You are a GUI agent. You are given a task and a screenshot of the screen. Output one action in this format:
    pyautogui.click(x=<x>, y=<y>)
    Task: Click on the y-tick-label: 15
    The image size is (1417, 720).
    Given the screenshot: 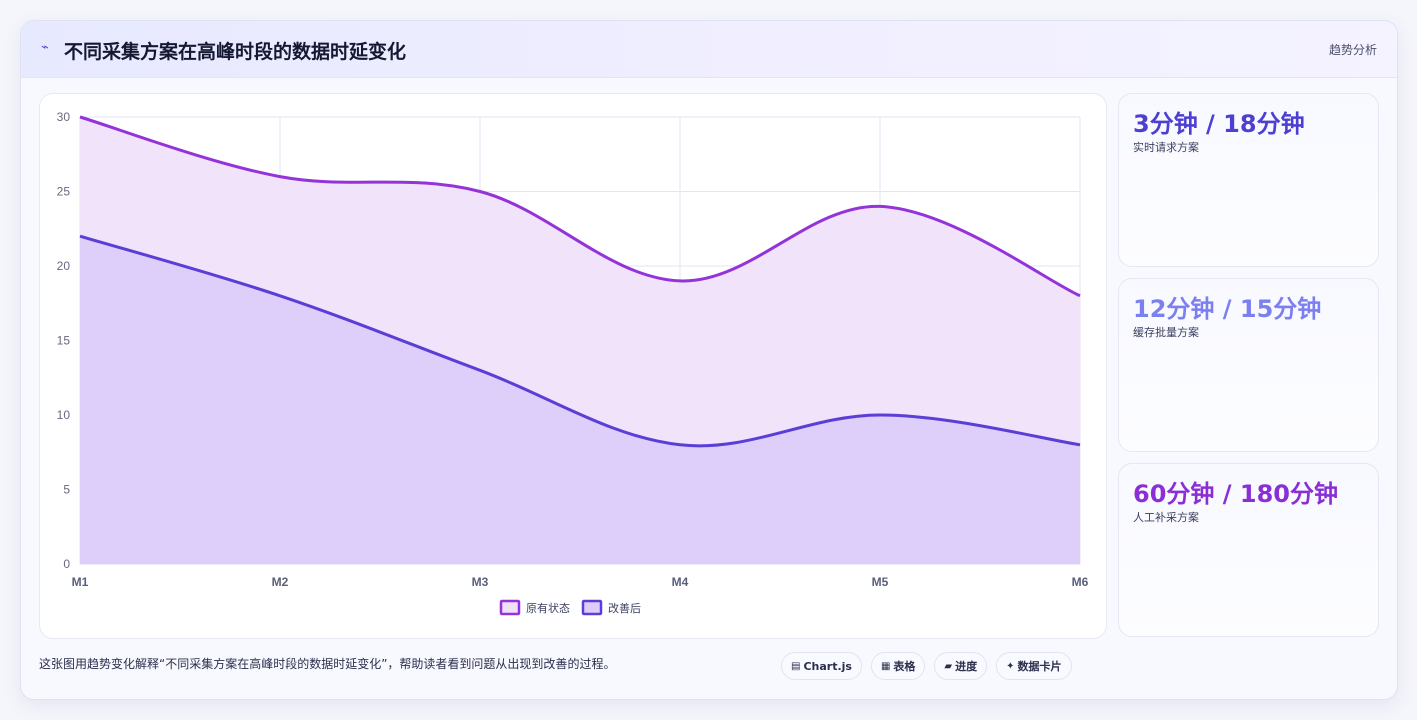 What is the action you would take?
    pyautogui.click(x=64, y=341)
    